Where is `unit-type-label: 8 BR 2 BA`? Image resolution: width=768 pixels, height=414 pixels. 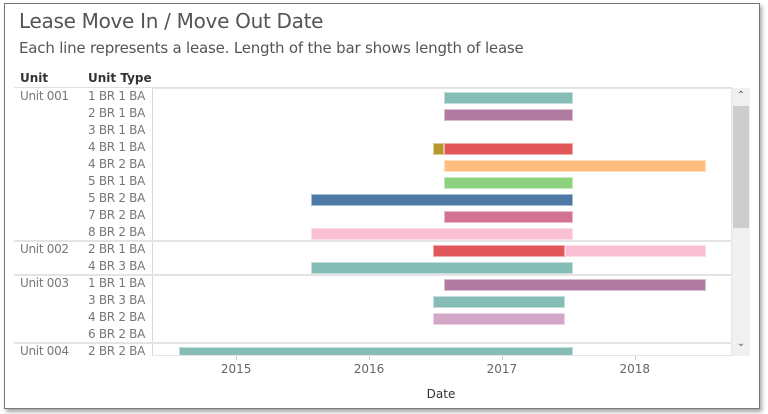
unit-type-label: 8 BR 2 BA is located at coordinates (117, 232).